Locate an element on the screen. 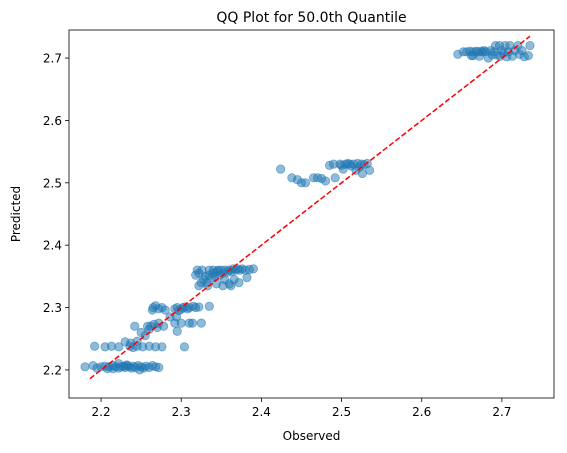 The image size is (567, 453). x-axis: 2.2 2.3 2.4 2.5 2.6 2.7 is located at coordinates (301, 408).